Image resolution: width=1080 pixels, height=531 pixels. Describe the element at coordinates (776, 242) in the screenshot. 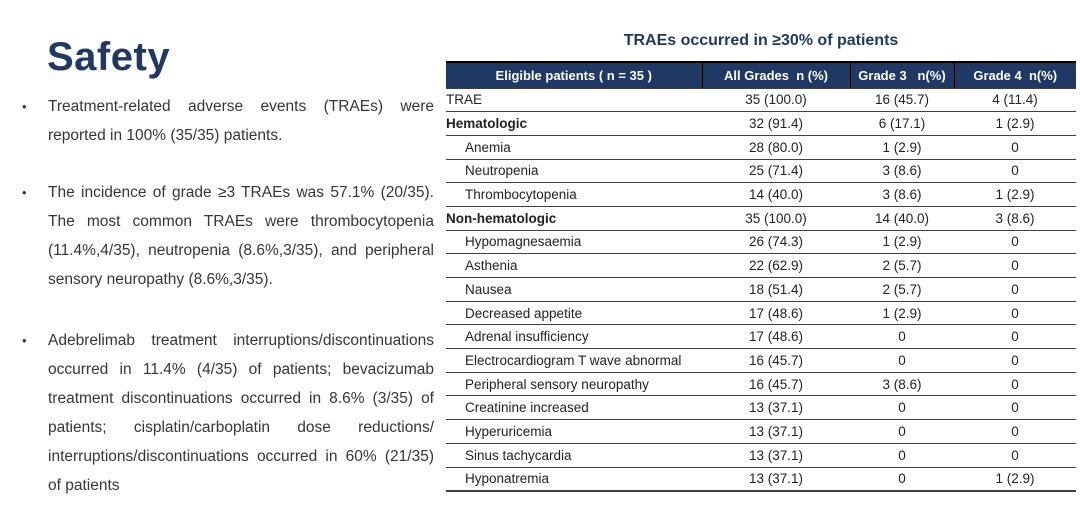

I see `cell-all-grades: 26 (74.3)` at that location.